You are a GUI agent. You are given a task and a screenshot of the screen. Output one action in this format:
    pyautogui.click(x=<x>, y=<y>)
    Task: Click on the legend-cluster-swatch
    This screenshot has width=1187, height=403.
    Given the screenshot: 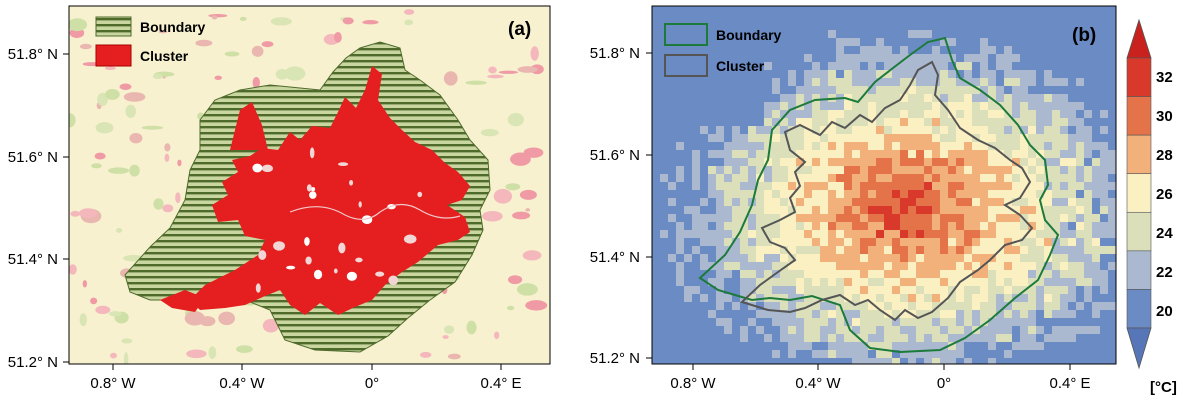 What is the action you would take?
    pyautogui.click(x=686, y=65)
    